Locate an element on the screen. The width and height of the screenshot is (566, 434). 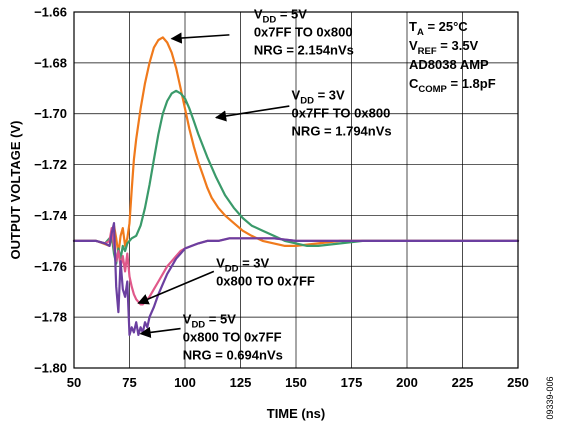
annotation-text-line: NRG = 2.154nVs is located at coordinates (304, 49).